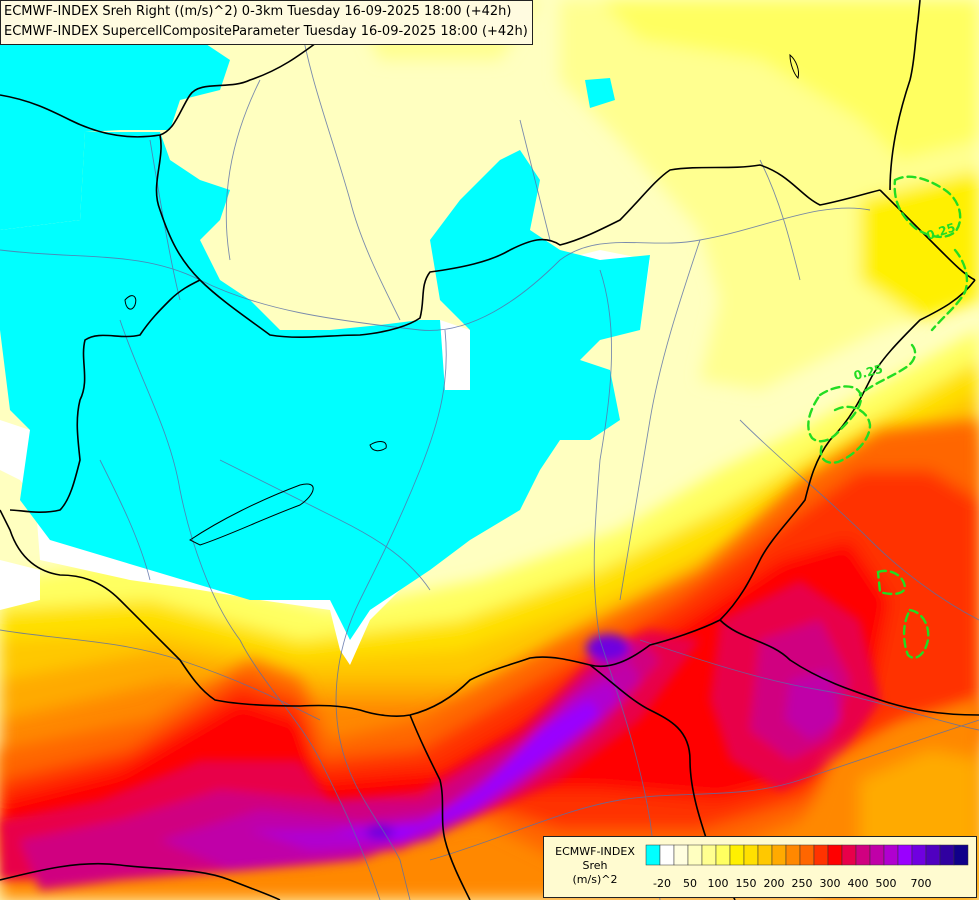 The height and width of the screenshot is (900, 979). Describe the element at coordinates (888, 417) in the screenshot. I see `scp-contours` at that location.